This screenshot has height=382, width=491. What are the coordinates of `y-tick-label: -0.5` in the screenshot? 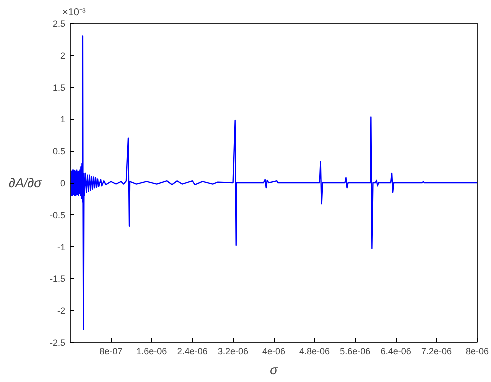 It's located at (58, 215).